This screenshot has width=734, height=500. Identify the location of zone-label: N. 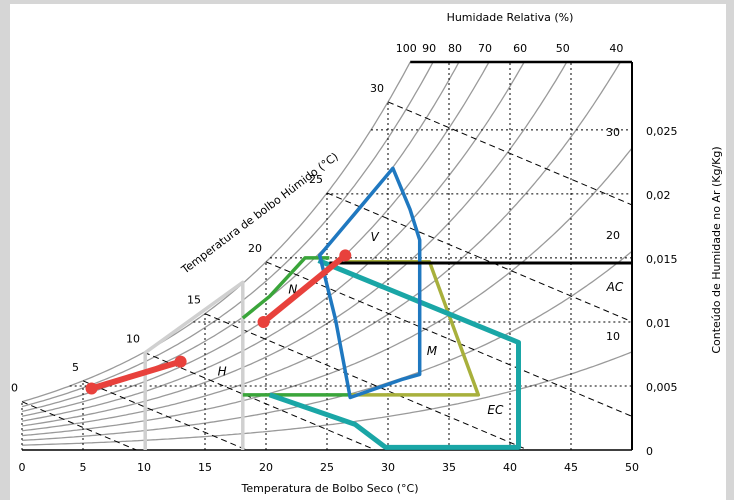
(292, 289).